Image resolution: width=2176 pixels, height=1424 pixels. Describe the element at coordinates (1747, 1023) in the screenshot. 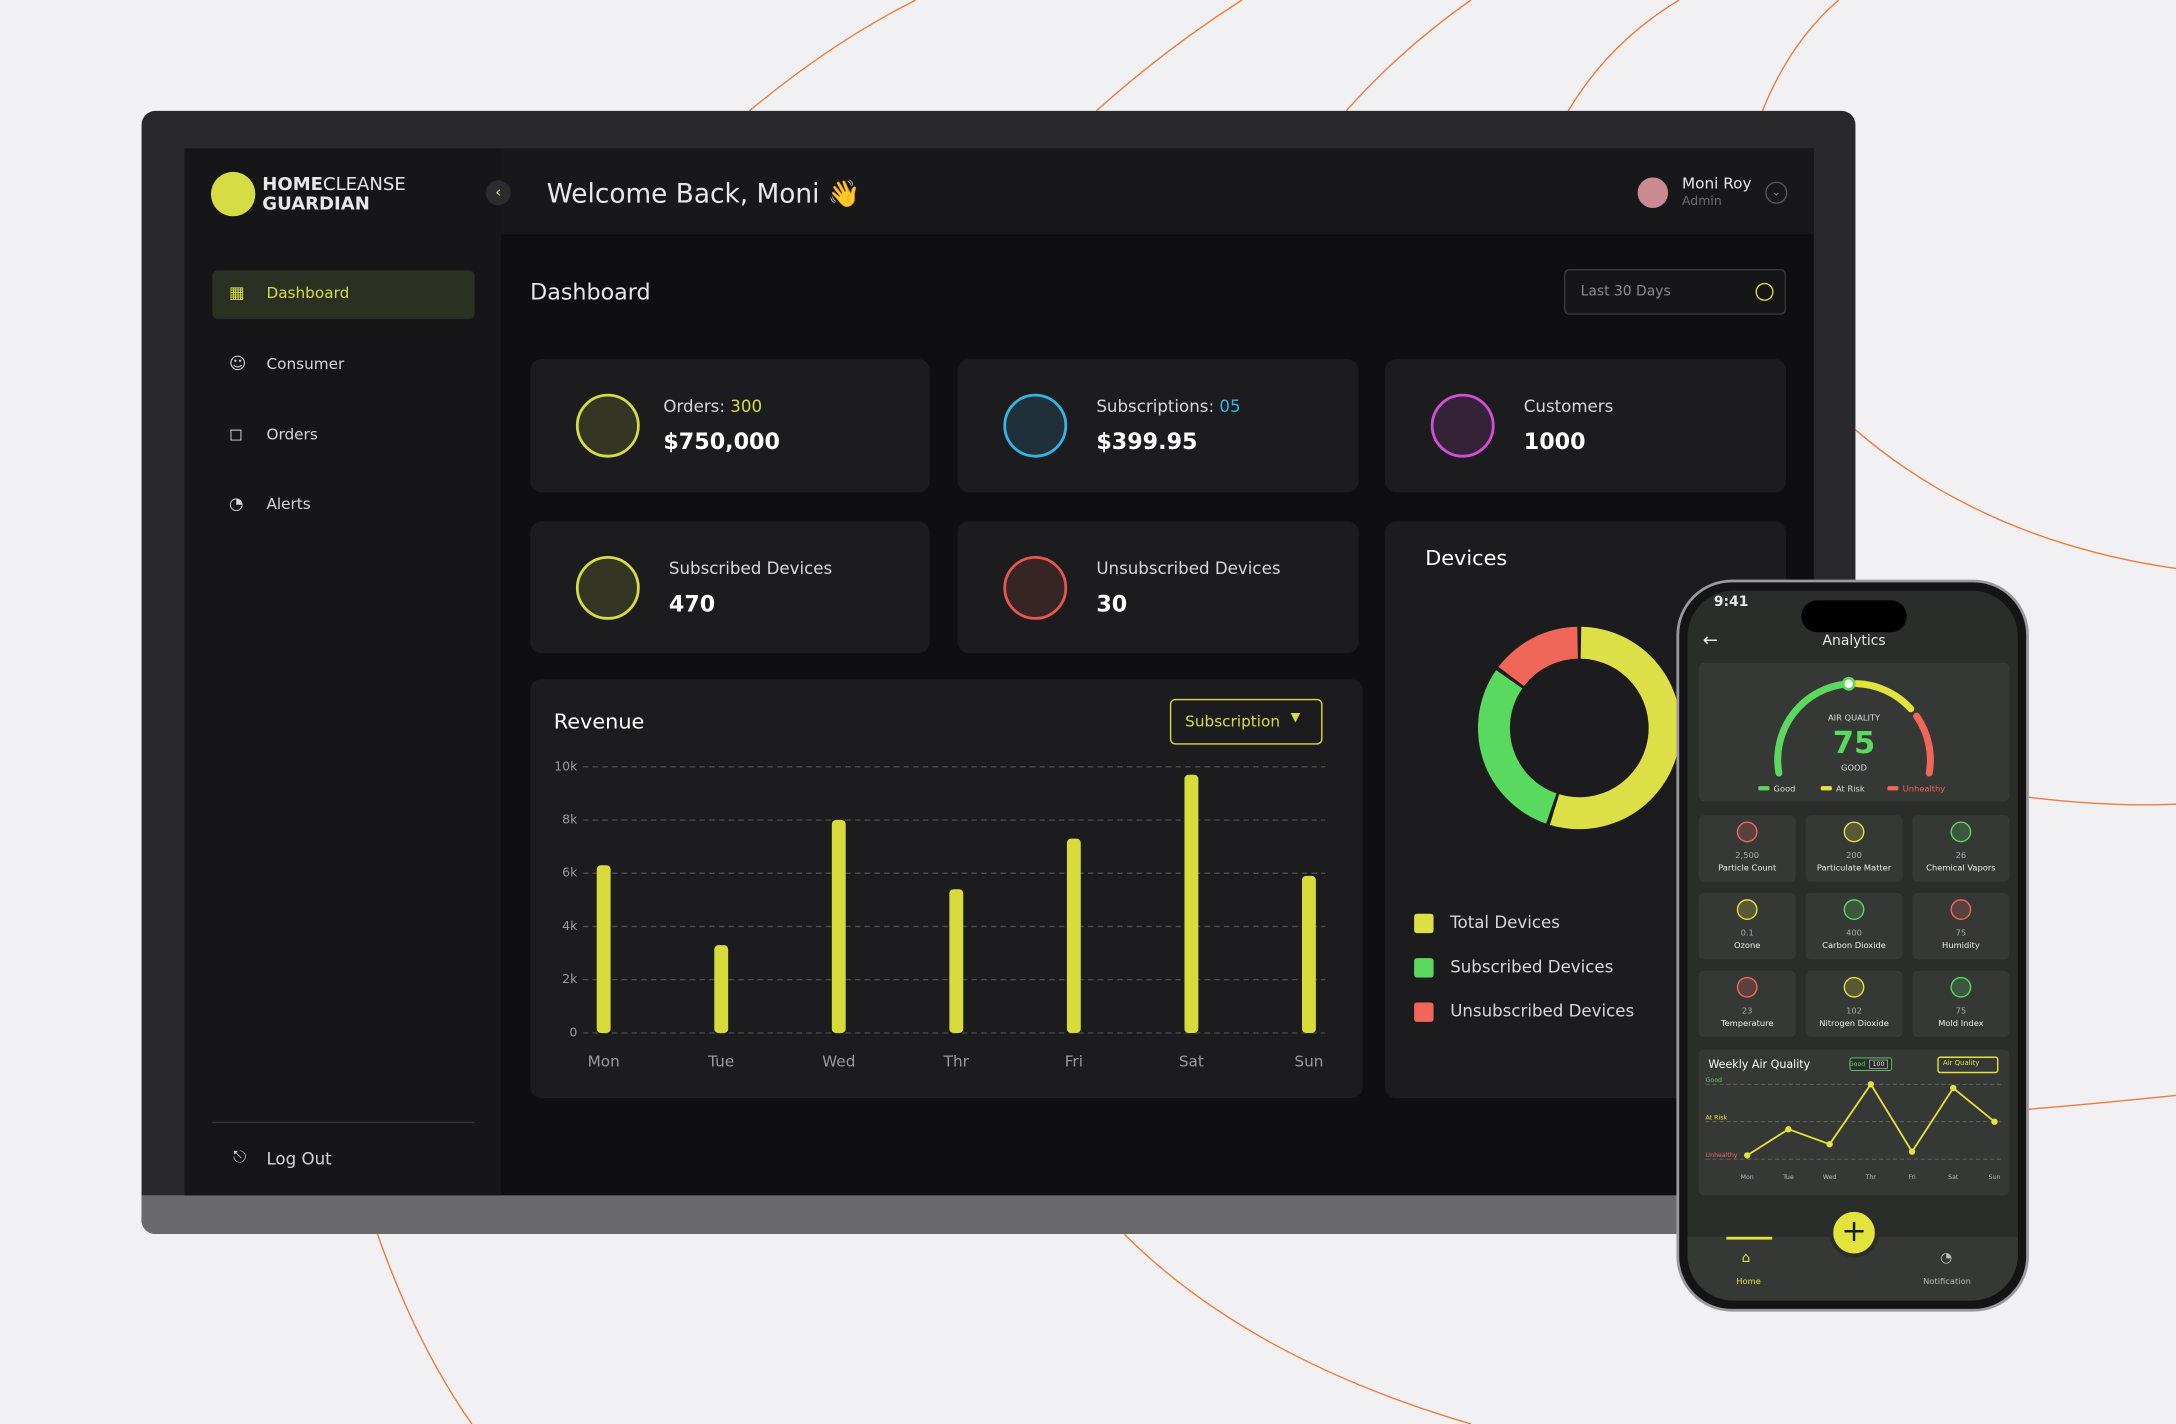

I see `sensor-label: Temperature` at that location.